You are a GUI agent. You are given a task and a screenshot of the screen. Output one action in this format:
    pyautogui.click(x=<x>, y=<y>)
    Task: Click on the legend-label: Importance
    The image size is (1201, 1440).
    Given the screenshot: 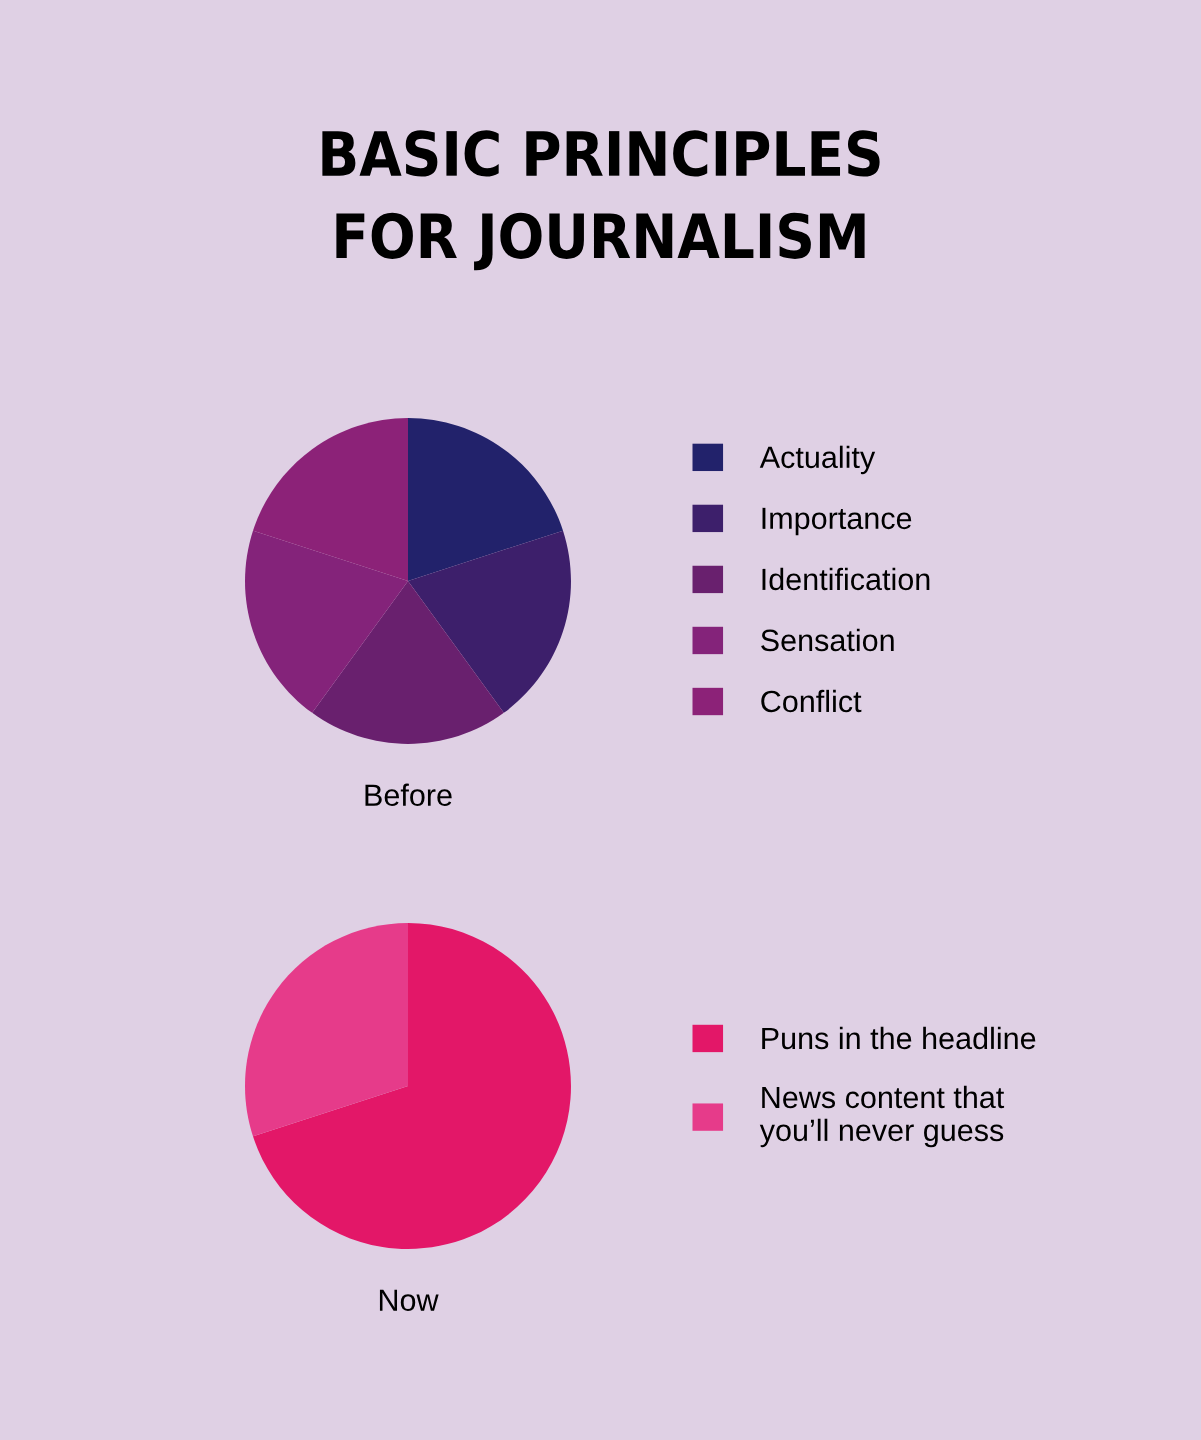 What is the action you would take?
    pyautogui.click(x=837, y=521)
    